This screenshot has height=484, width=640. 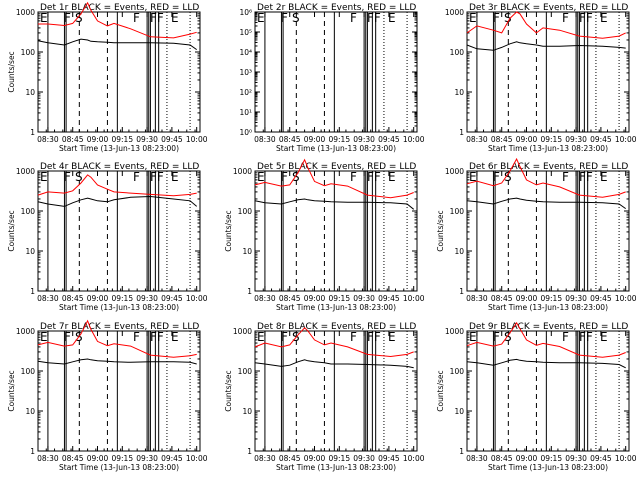 What do you see at coordinates (119, 167) in the screenshot?
I see `chart-title: Det 4r BLACK = Events, RED = LLD` at bounding box center [119, 167].